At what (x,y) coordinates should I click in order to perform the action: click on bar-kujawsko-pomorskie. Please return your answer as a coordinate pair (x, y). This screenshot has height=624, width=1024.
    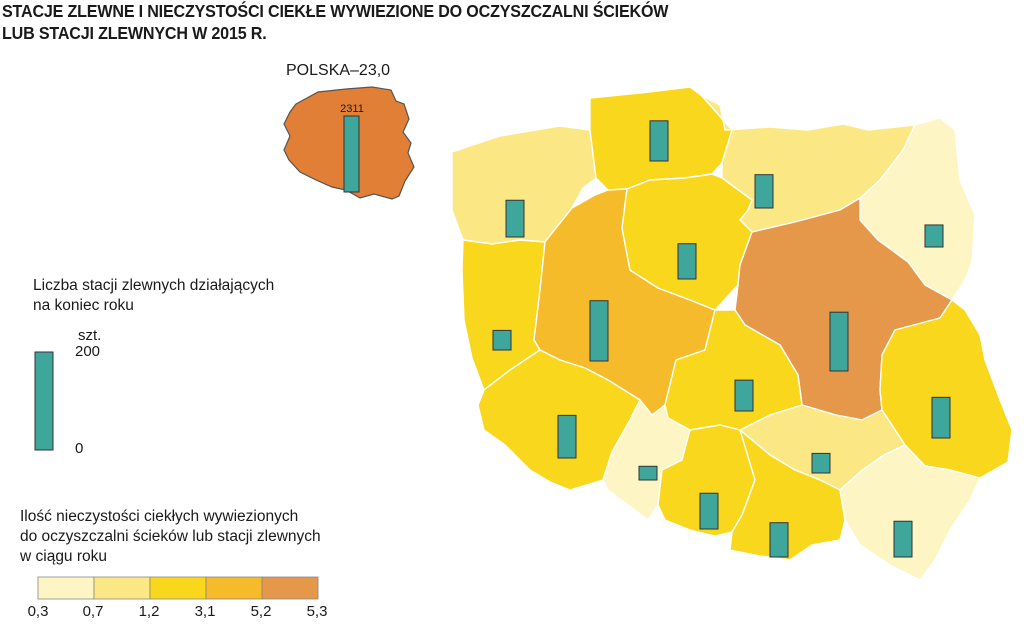
    Looking at the image, I should click on (687, 261).